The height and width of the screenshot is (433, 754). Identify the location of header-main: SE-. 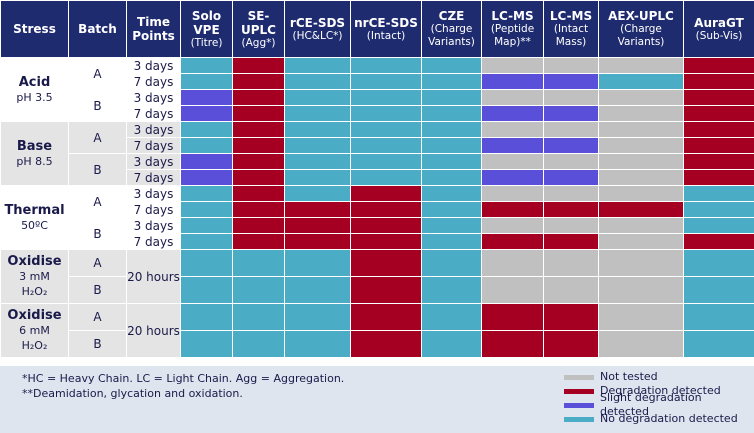
(258, 15).